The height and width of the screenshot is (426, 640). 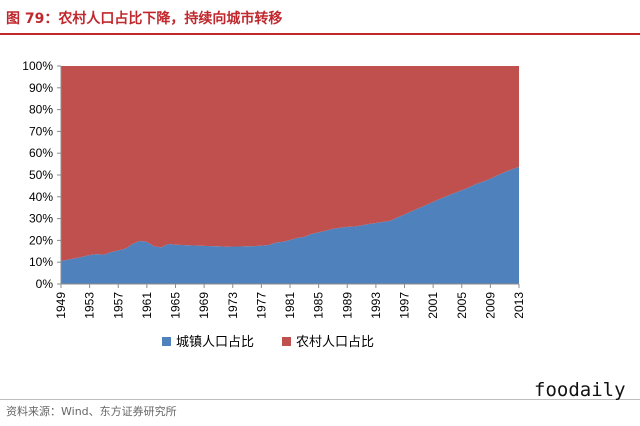 What do you see at coordinates (61, 305) in the screenshot?
I see `x-tick-label: 1949` at bounding box center [61, 305].